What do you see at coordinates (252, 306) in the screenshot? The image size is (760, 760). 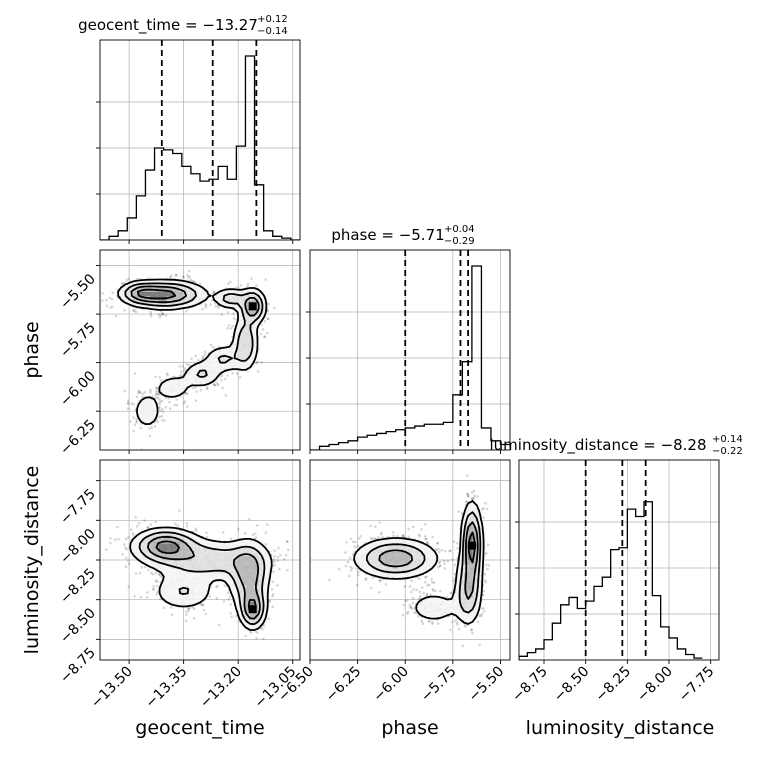 I see `peak-marker` at bounding box center [252, 306].